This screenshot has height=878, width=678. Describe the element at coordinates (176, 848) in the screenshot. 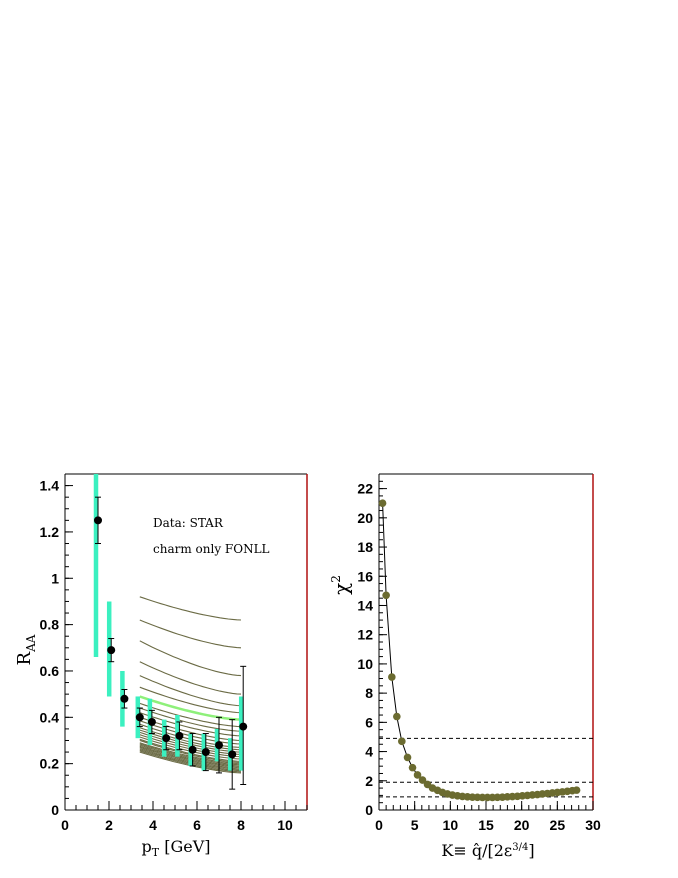

I see `x-axis-title: pT [GeV]` at that location.